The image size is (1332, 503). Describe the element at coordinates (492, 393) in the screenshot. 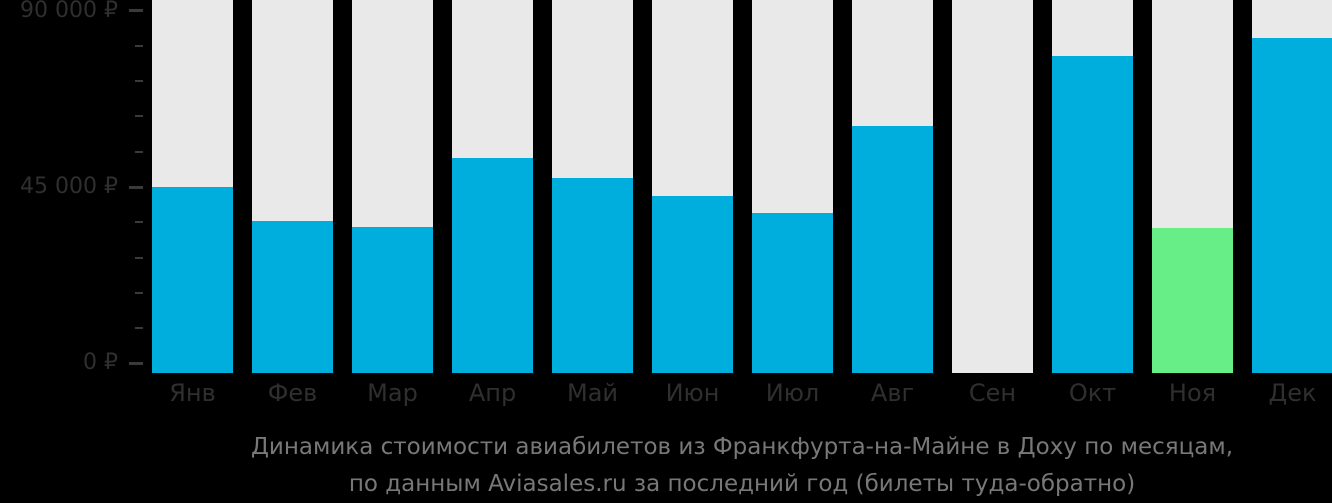

I see `x-axis-label-apr: Апр` at that location.